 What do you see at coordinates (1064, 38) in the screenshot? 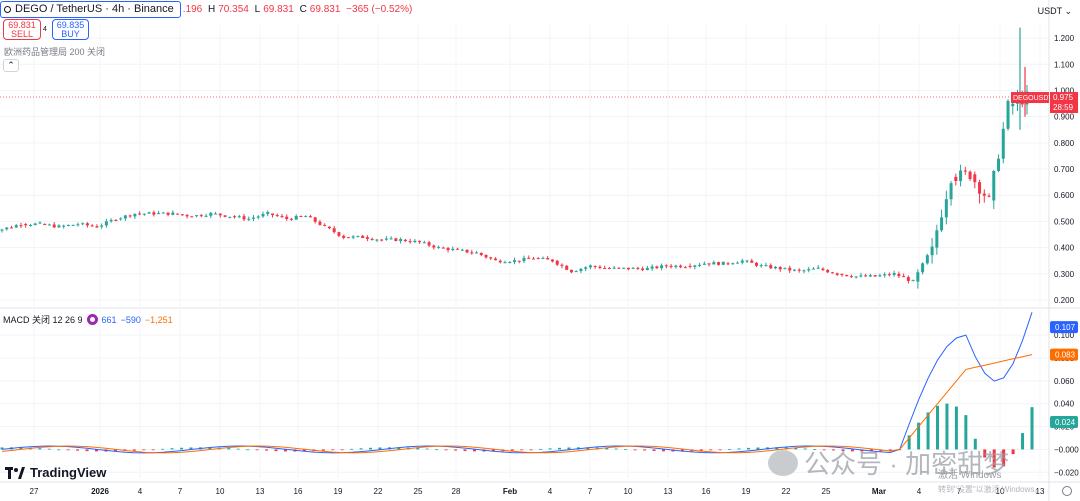
I see `price-axis-label: 1.200` at bounding box center [1064, 38].